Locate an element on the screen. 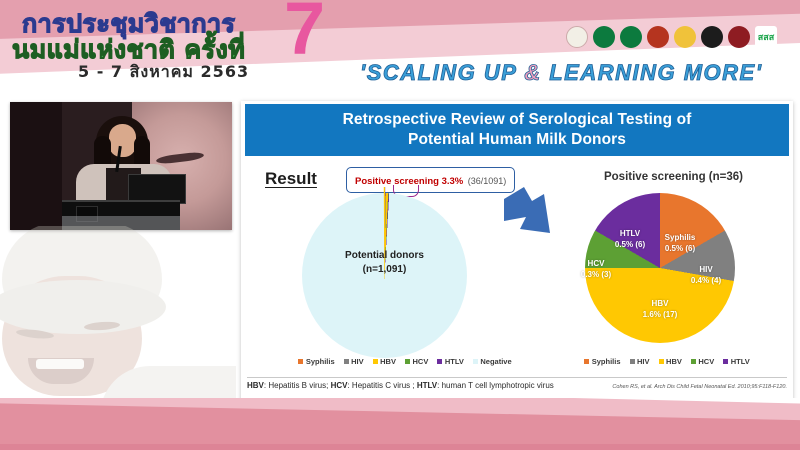 The width and height of the screenshot is (800, 450). pie-left-label-line2: (n=1,091) is located at coordinates (384, 269).